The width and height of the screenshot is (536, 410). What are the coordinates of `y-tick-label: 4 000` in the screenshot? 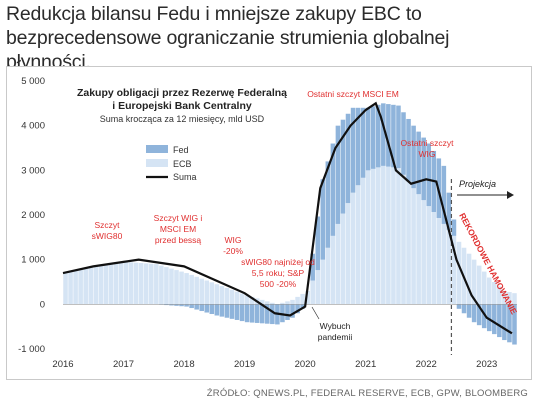 It's located at (33, 126).